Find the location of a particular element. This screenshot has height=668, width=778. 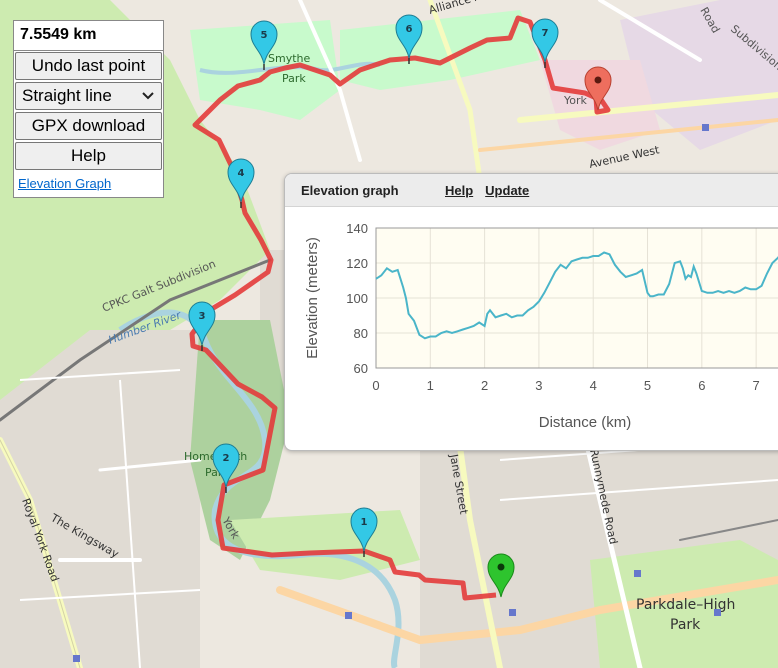

x-tick-label: 2 is located at coordinates (484, 385).